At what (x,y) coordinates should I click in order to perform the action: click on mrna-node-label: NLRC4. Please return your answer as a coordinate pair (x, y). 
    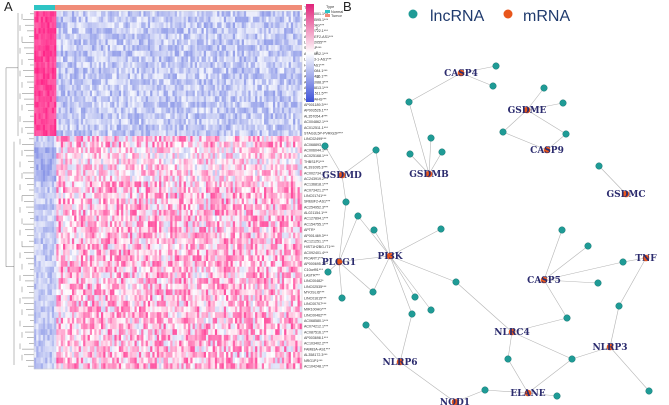
    Looking at the image, I should click on (511, 333).